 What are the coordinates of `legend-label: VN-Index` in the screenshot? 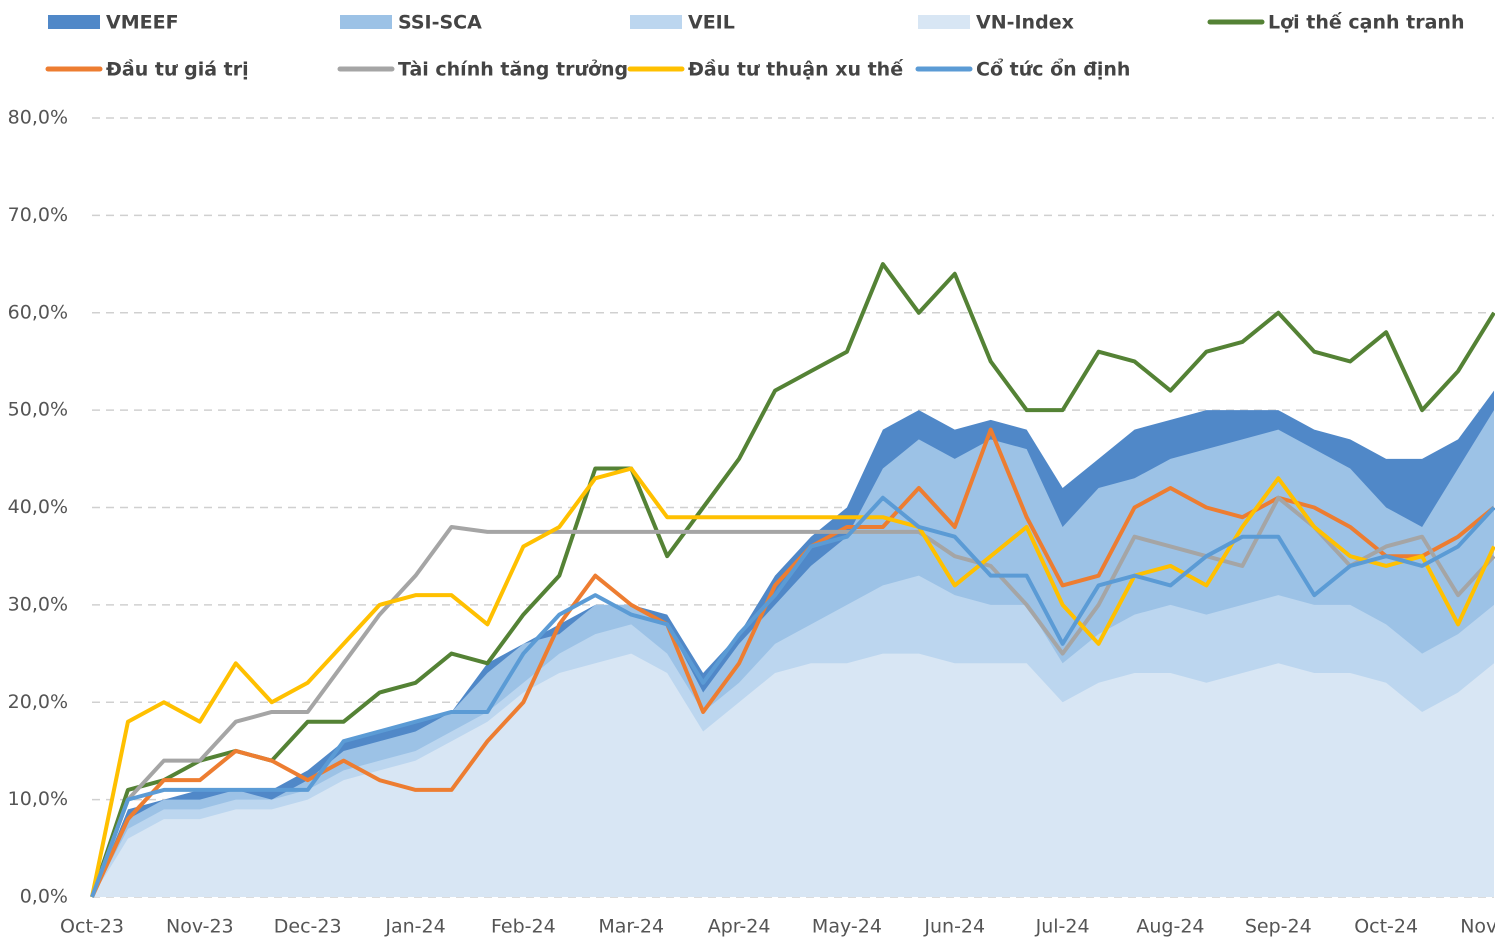 It's located at (1025, 23).